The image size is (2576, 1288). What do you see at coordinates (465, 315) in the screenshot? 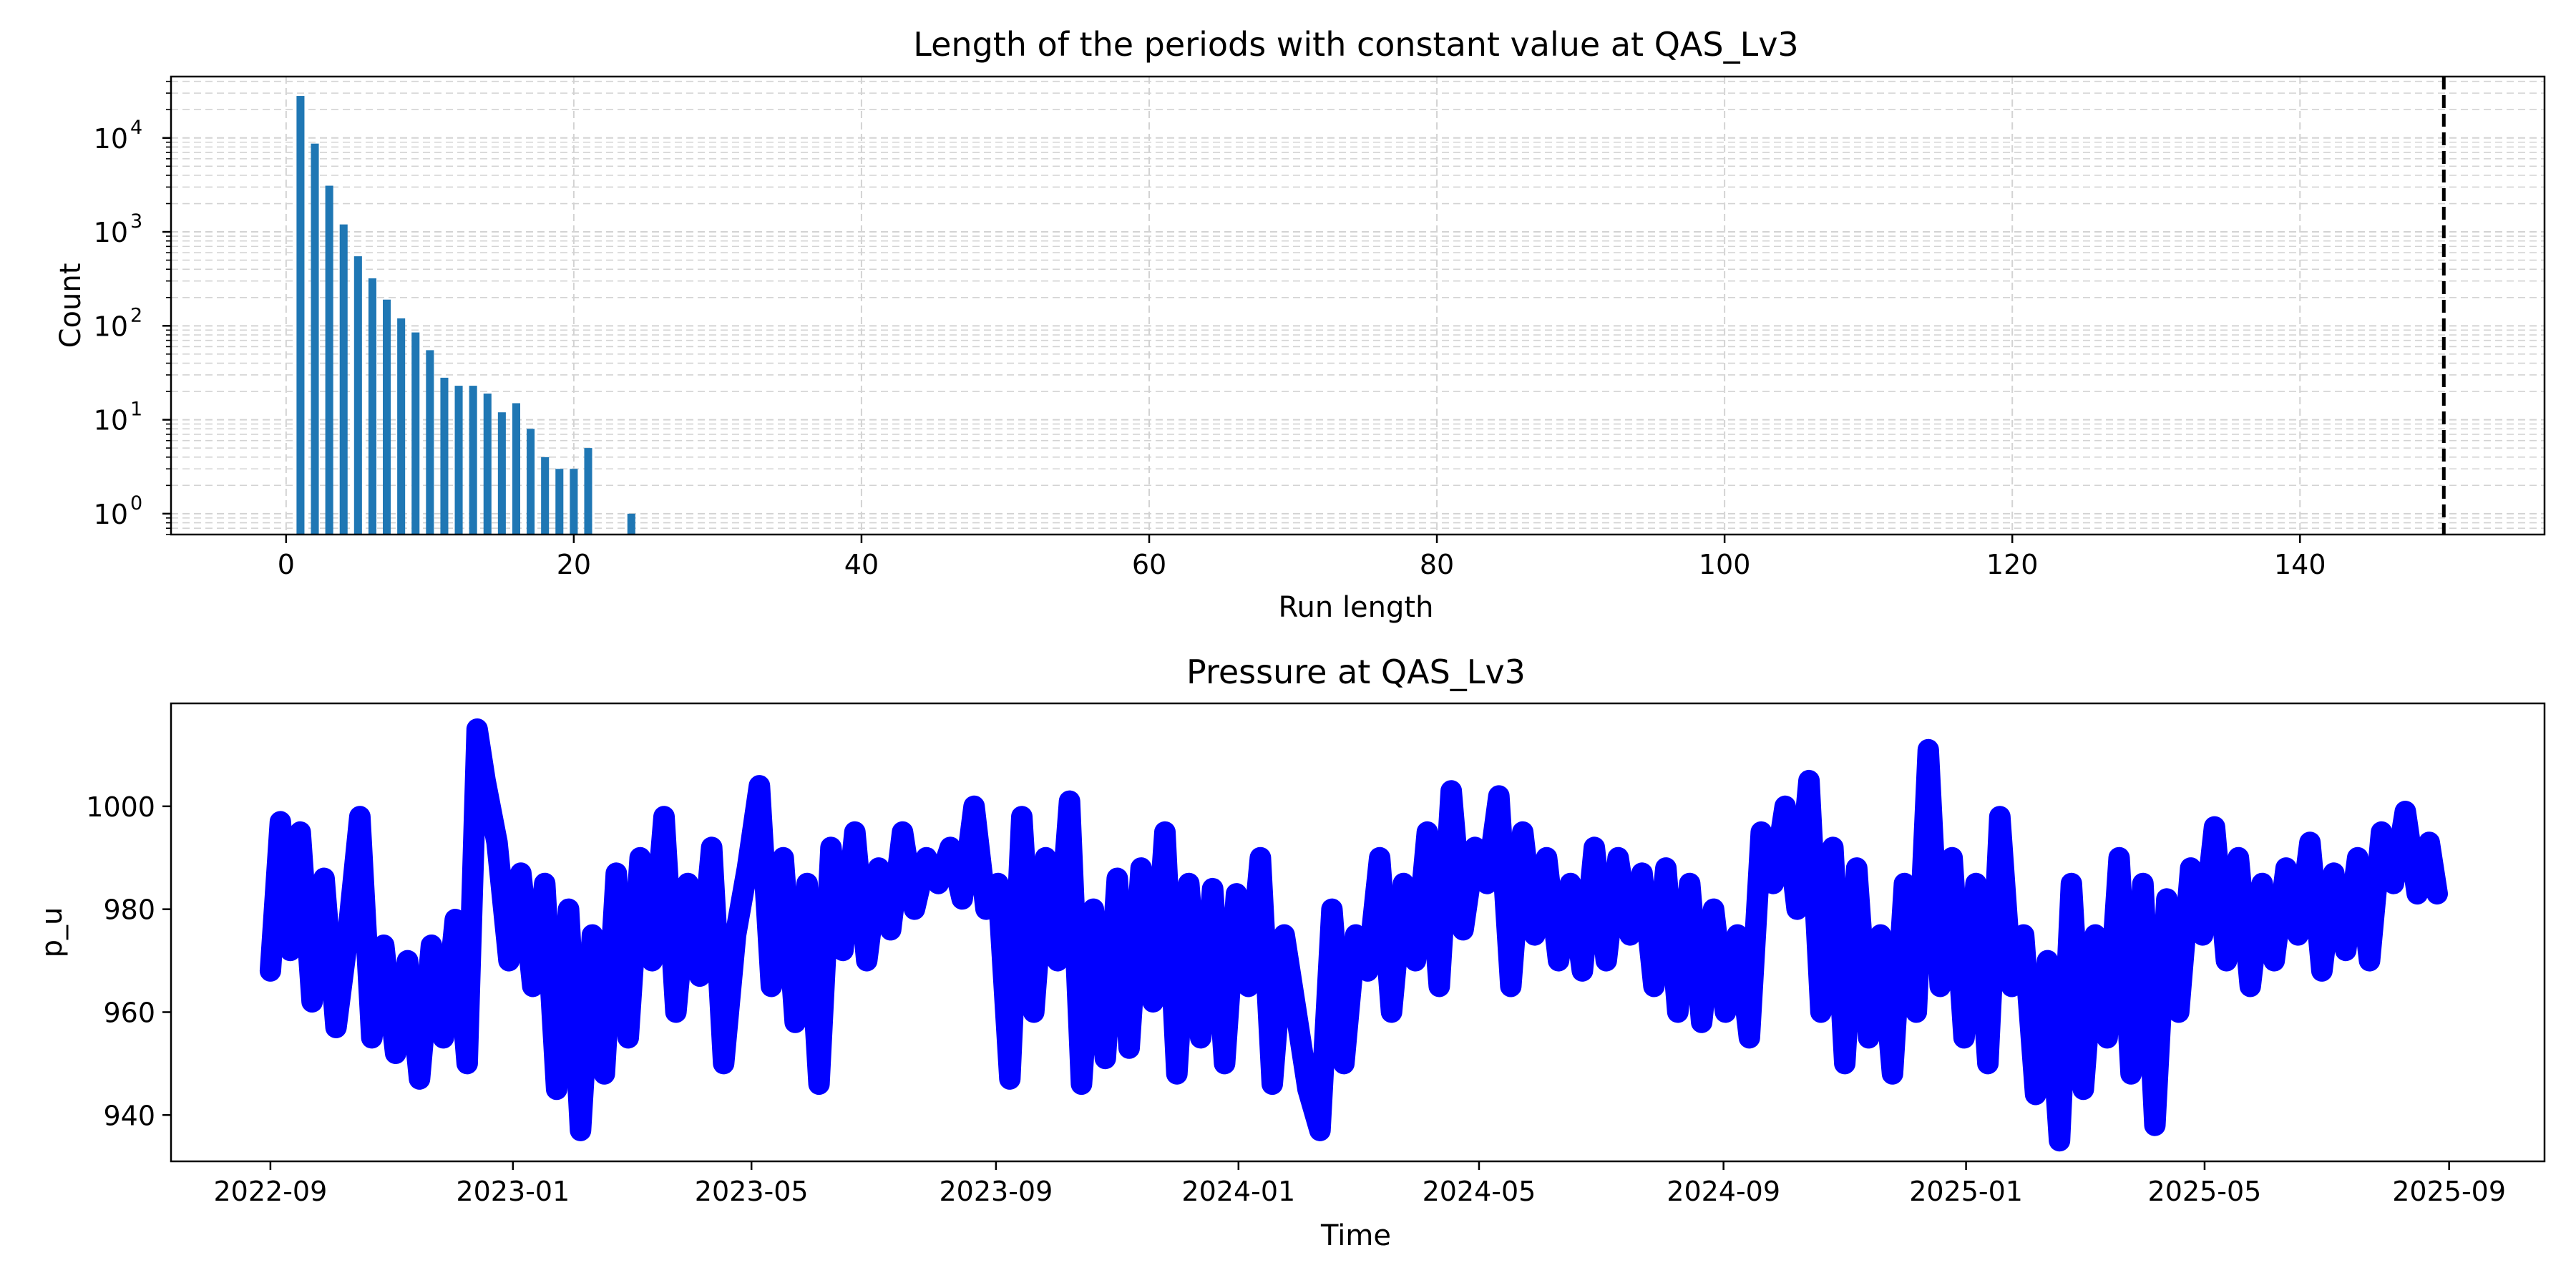
I see `histogram-bars` at bounding box center [465, 315].